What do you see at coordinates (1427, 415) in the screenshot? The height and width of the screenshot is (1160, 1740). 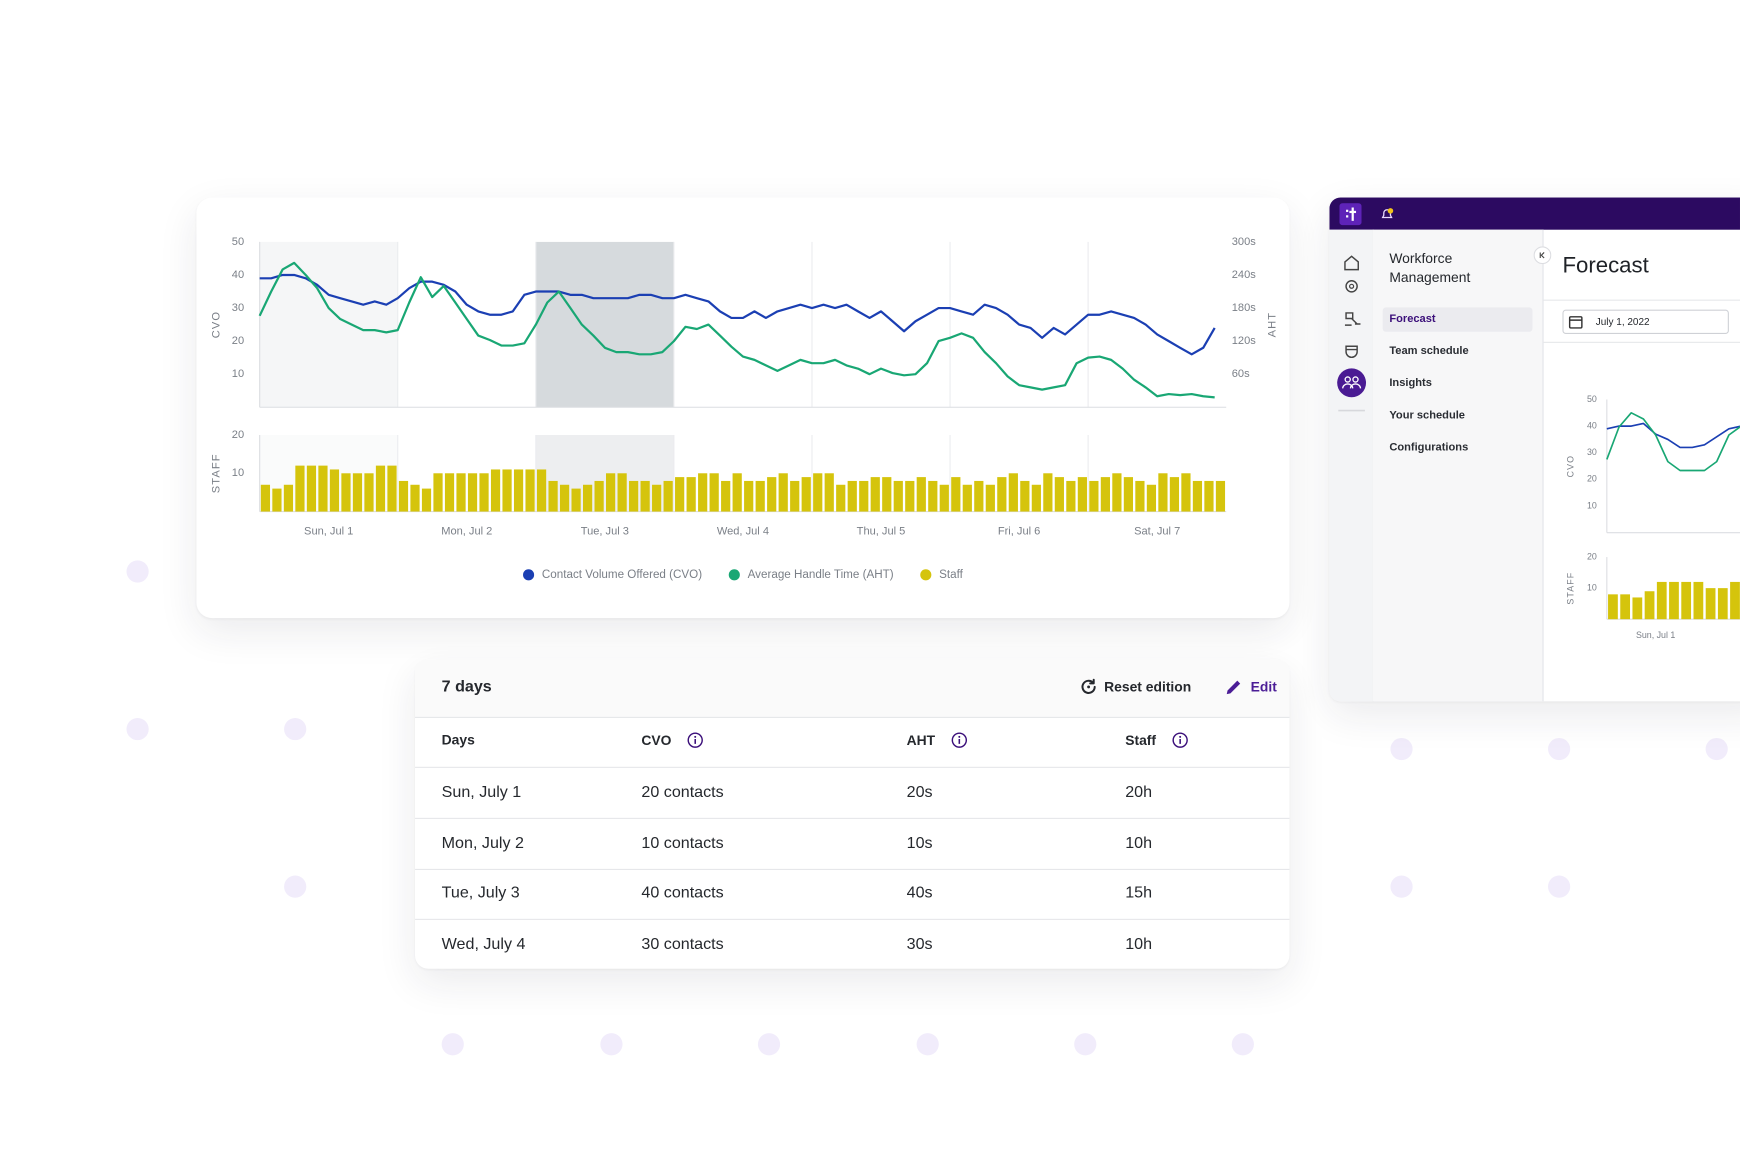 I see `nav-item: Your schedule` at bounding box center [1427, 415].